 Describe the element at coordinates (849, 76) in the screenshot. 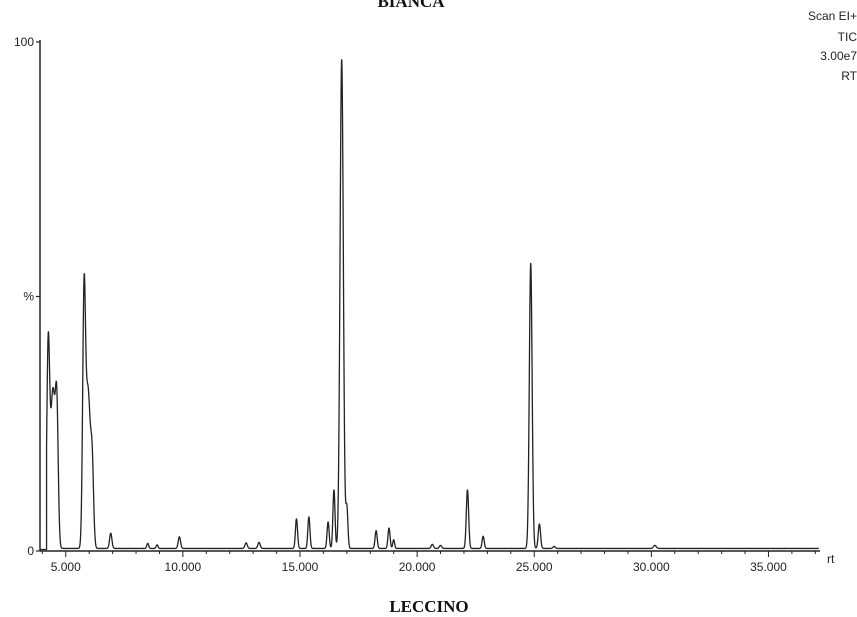

I see `annotation-rt: RT` at that location.